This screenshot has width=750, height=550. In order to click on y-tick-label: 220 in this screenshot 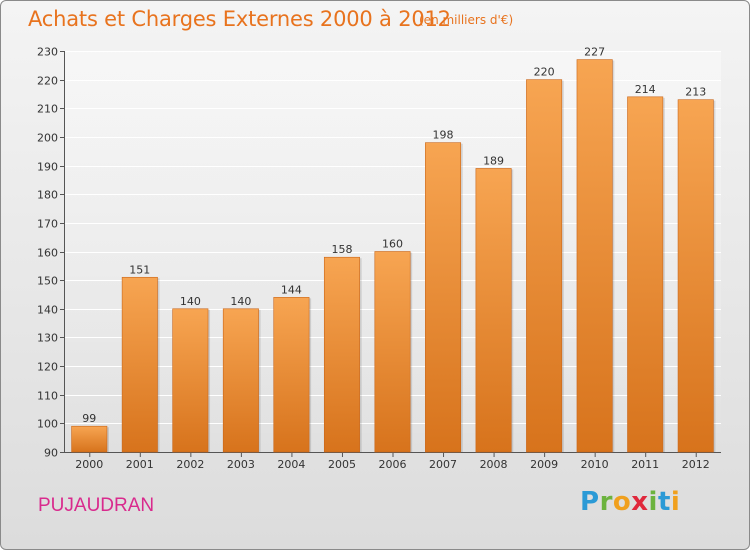, I will do `click(47, 81)`.